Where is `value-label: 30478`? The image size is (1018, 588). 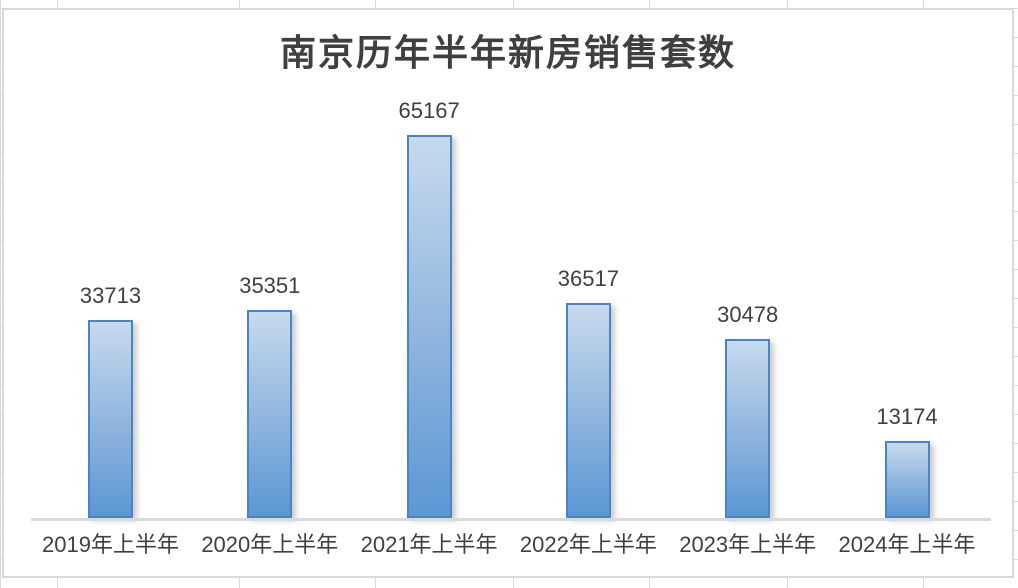
value-label: 30478 is located at coordinates (748, 314).